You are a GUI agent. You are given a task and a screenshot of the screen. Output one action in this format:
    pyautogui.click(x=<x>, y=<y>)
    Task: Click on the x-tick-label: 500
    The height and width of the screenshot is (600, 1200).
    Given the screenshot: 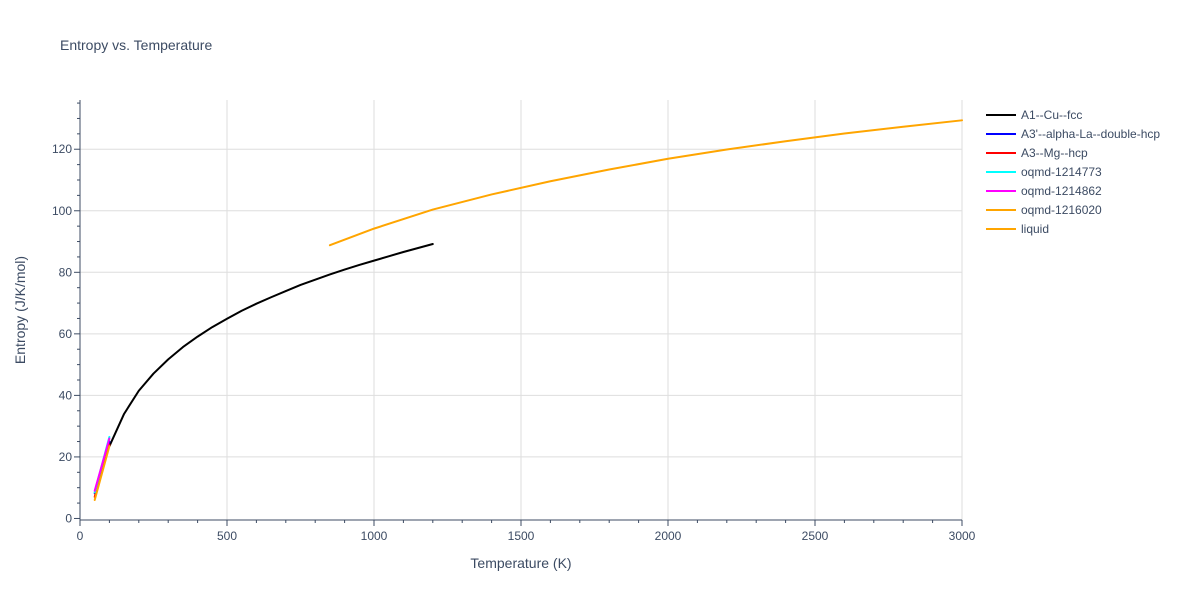 What is the action you would take?
    pyautogui.click(x=227, y=536)
    